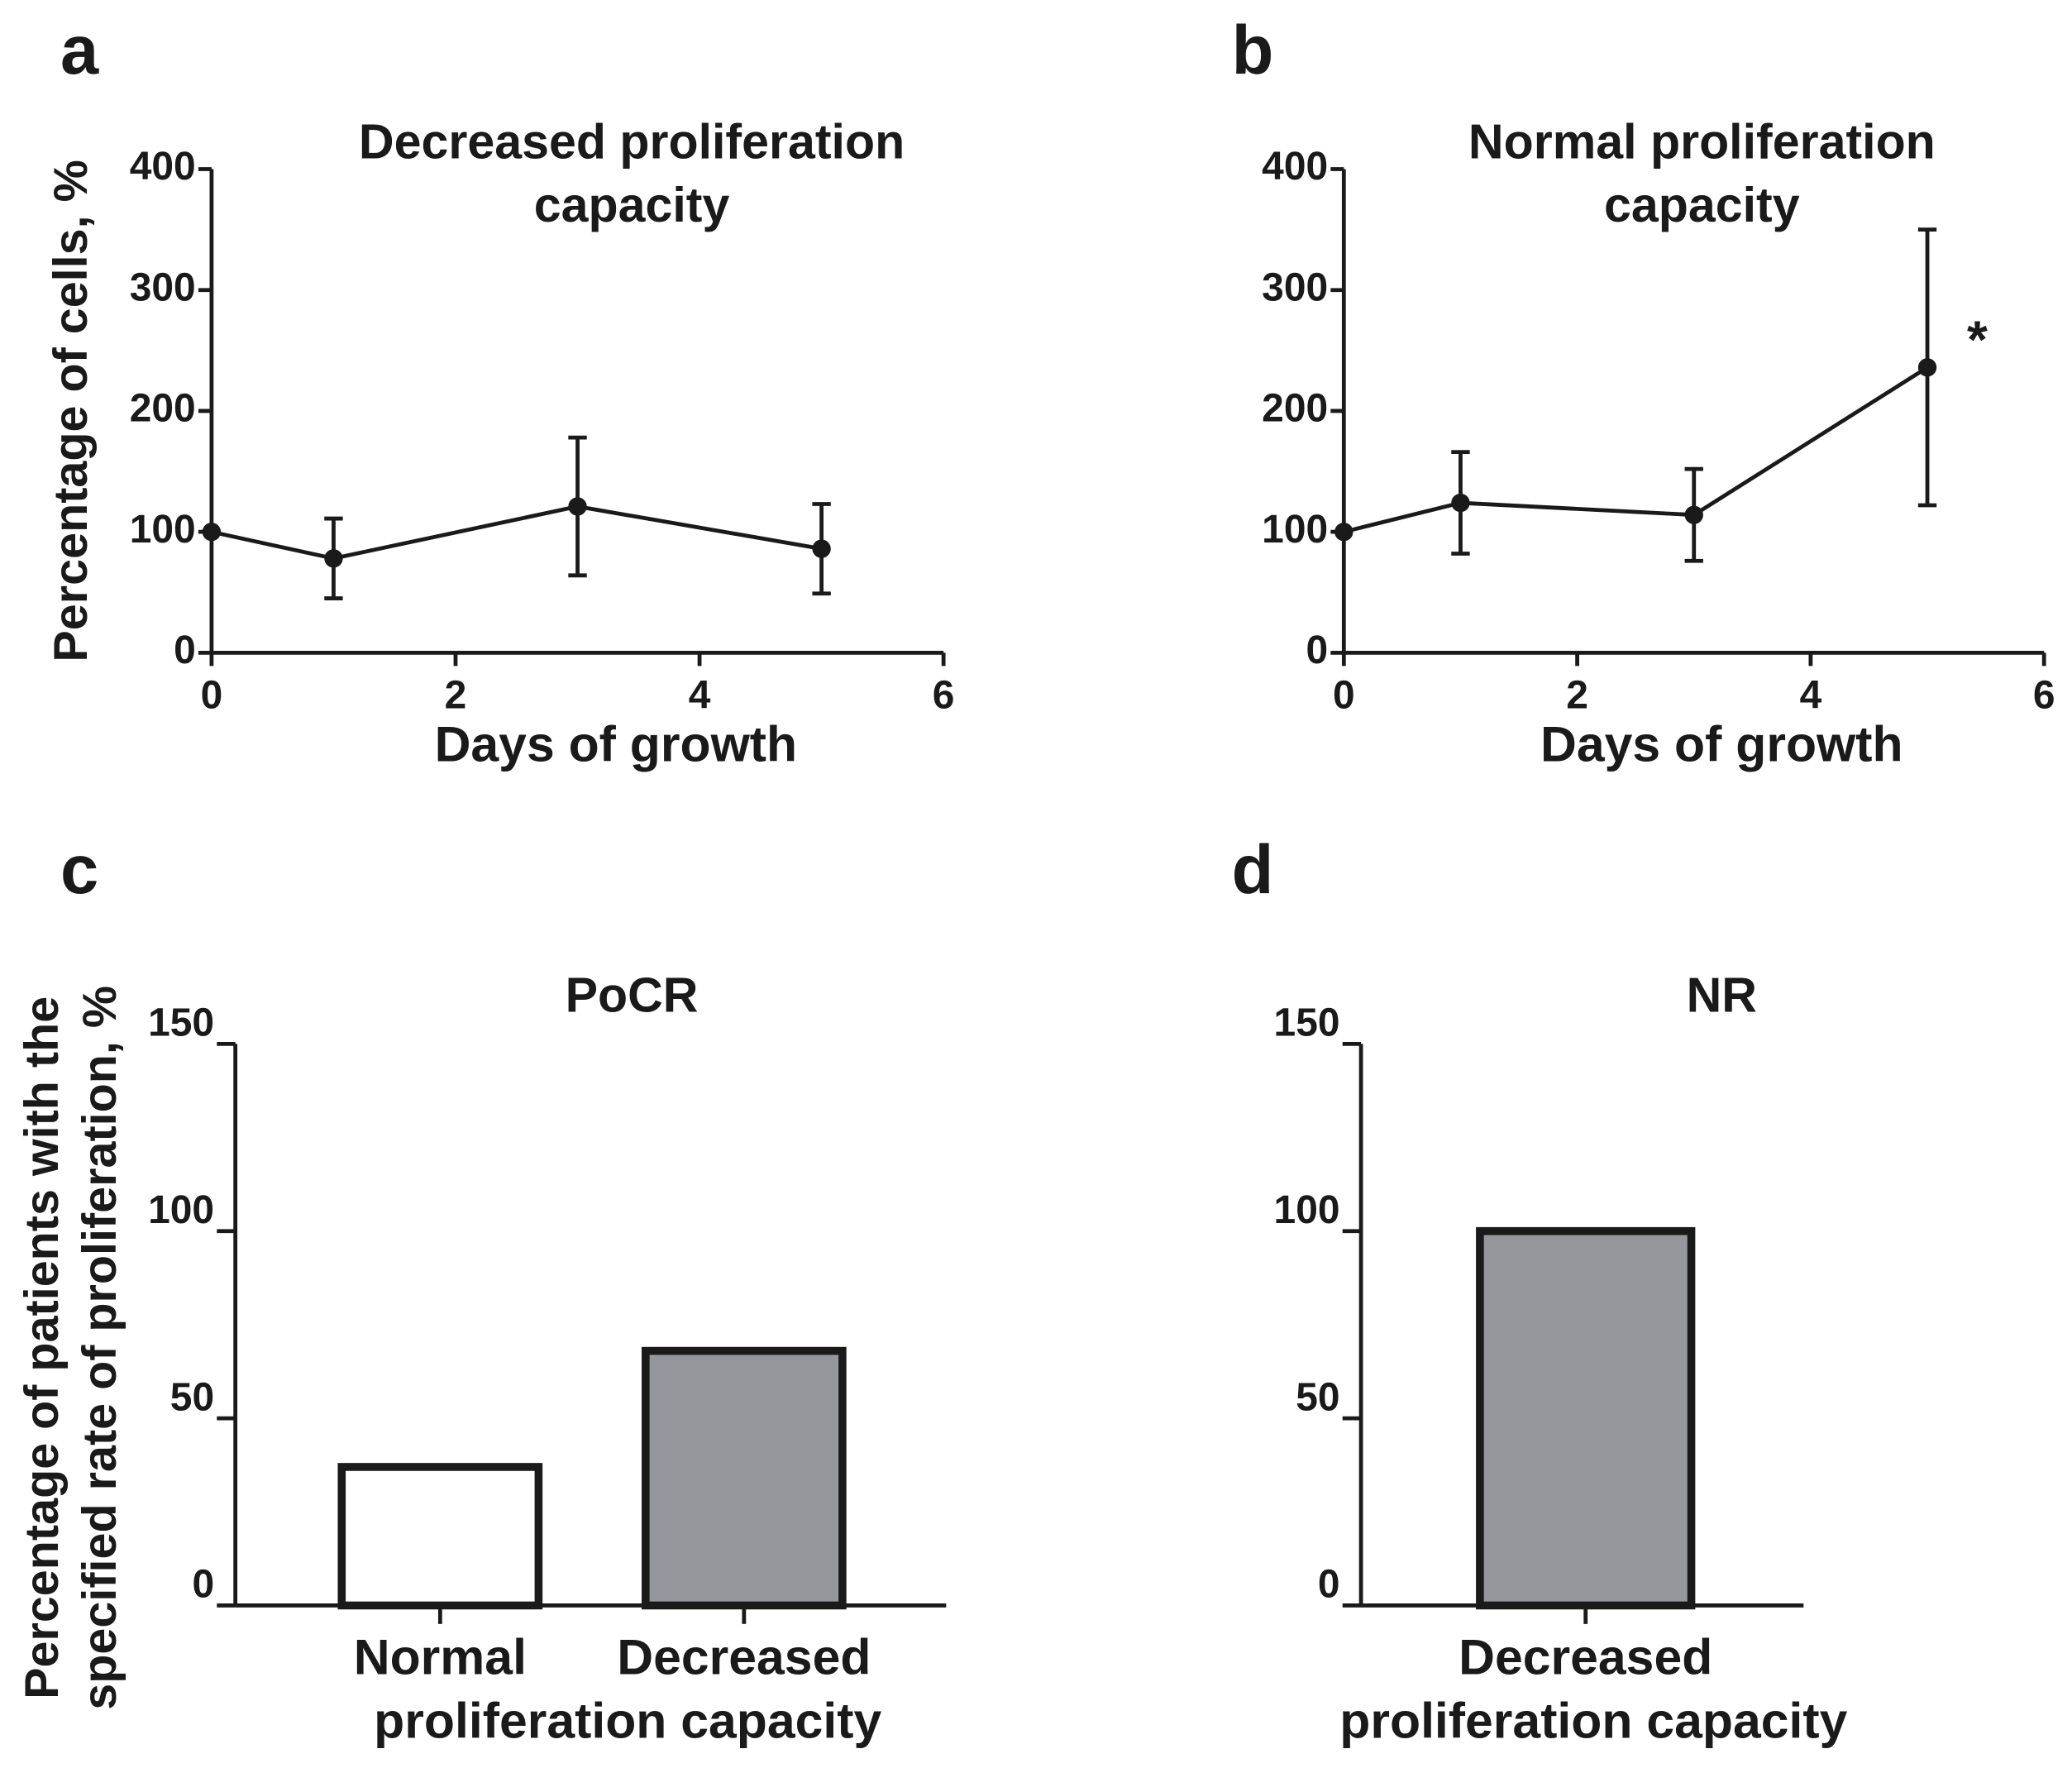  Describe the element at coordinates (71, 411) in the screenshot. I see `y-axis-label: Percentage of cells, %` at that location.